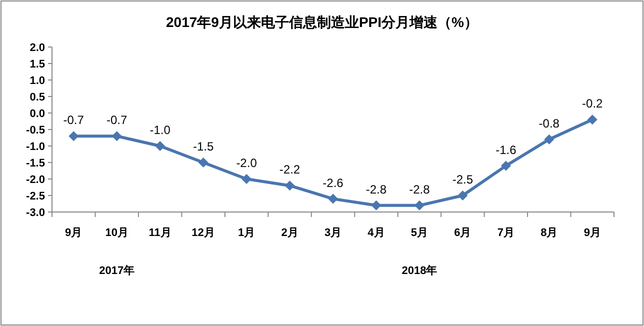 This screenshot has width=644, height=326. I want to click on x-tick-label: 5月, so click(419, 233).